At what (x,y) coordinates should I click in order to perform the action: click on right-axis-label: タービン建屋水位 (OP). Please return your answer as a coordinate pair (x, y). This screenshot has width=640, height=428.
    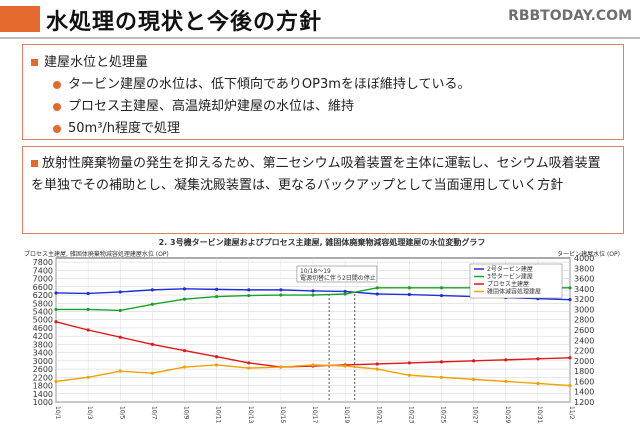
    Looking at the image, I should click on (588, 254).